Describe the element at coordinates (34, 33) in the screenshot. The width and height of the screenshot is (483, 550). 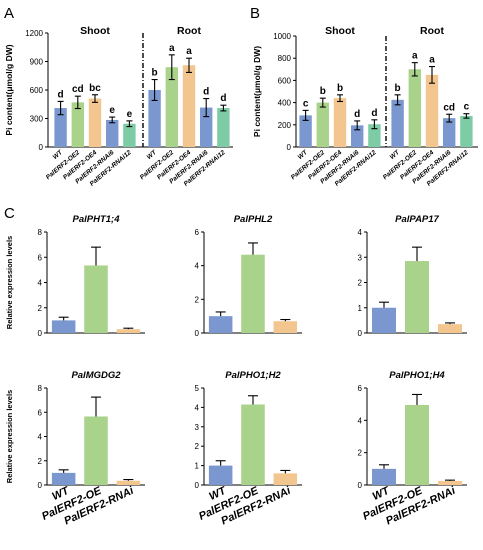
I see `y-tick-label: 1200` at that location.